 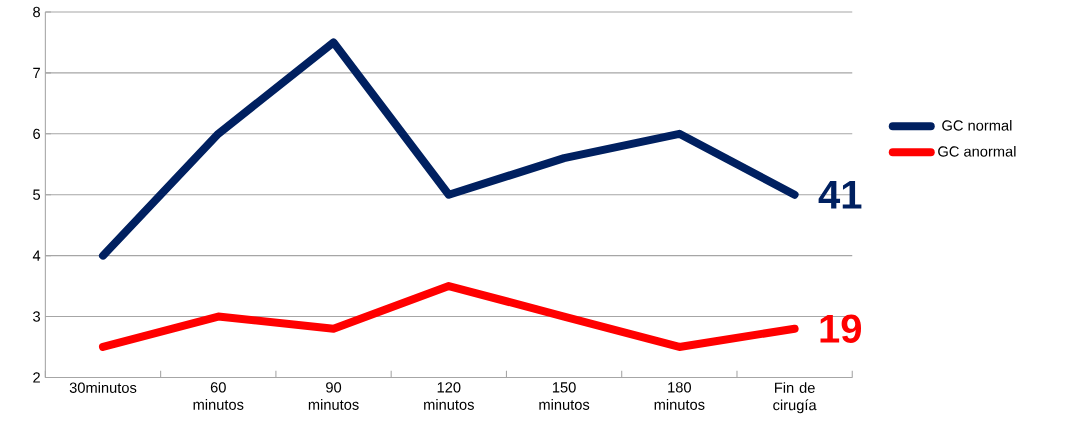 What do you see at coordinates (795, 398) in the screenshot?
I see `x-tick-label: Fin de cirugía` at bounding box center [795, 398].